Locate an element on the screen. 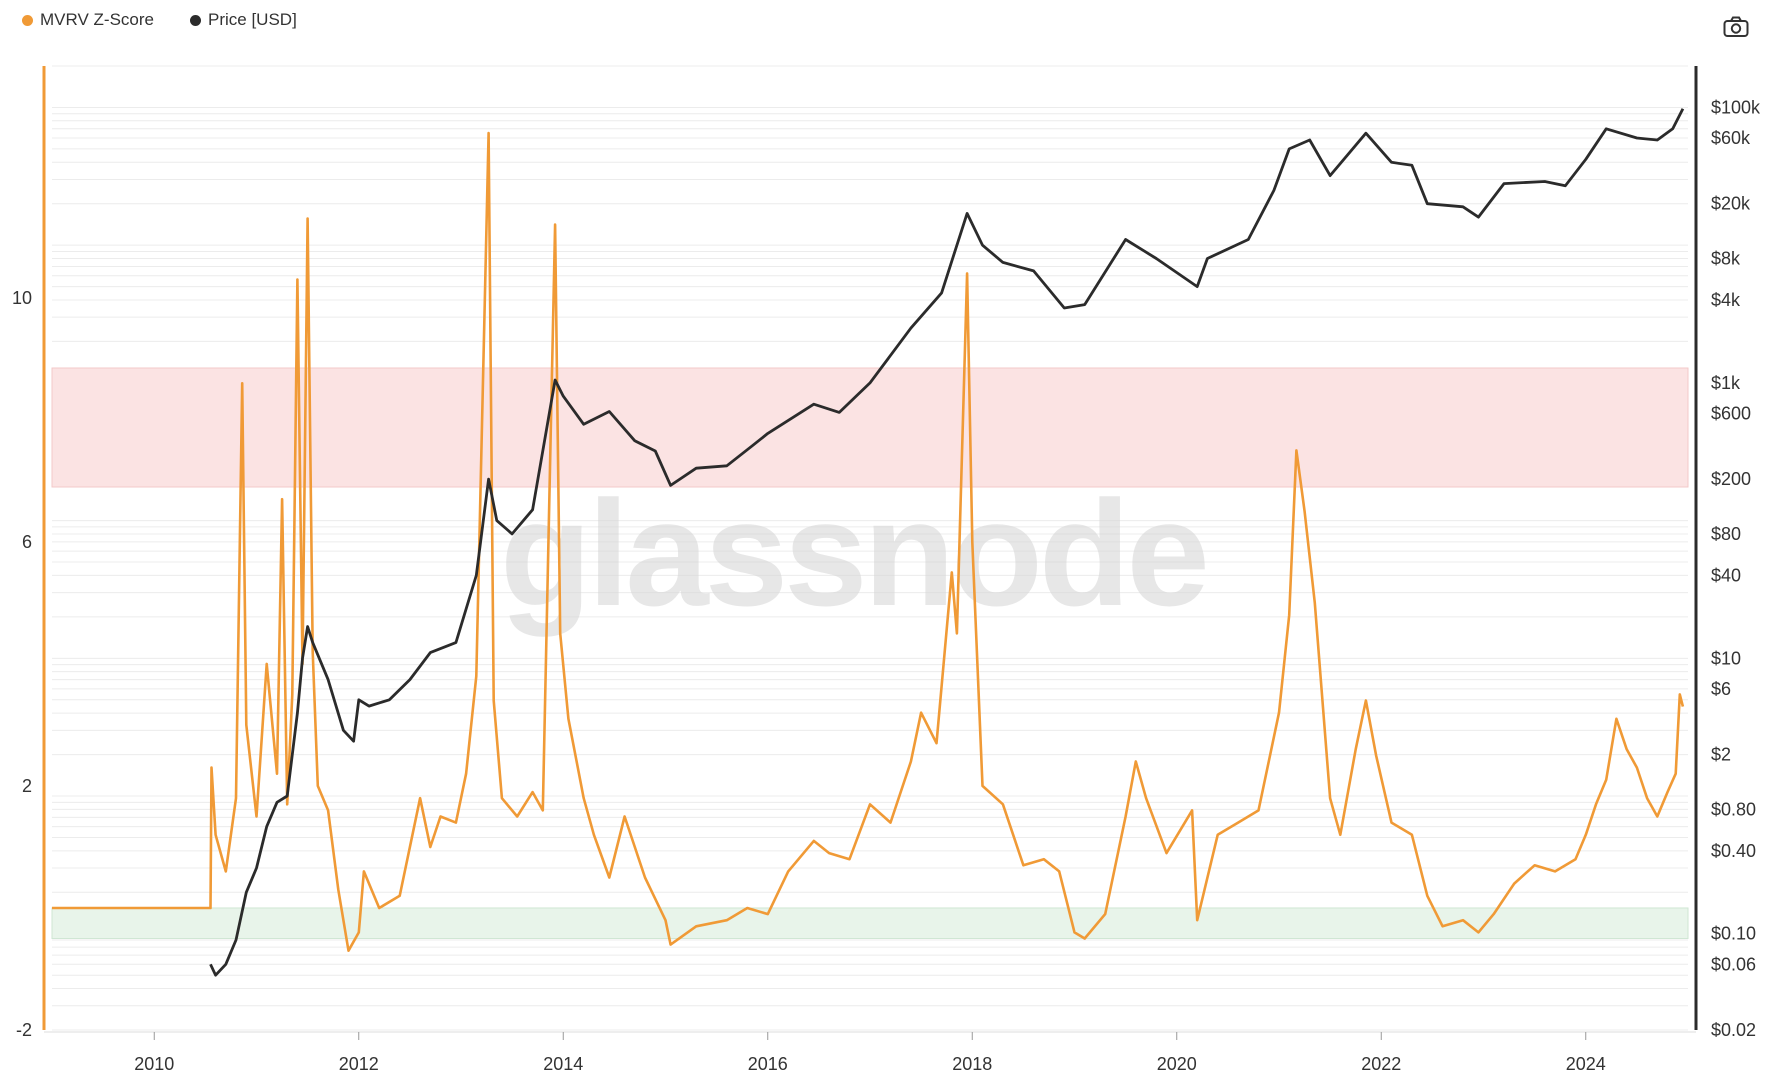 The image size is (1783, 1080). left-tick-label: 10 is located at coordinates (22, 298).